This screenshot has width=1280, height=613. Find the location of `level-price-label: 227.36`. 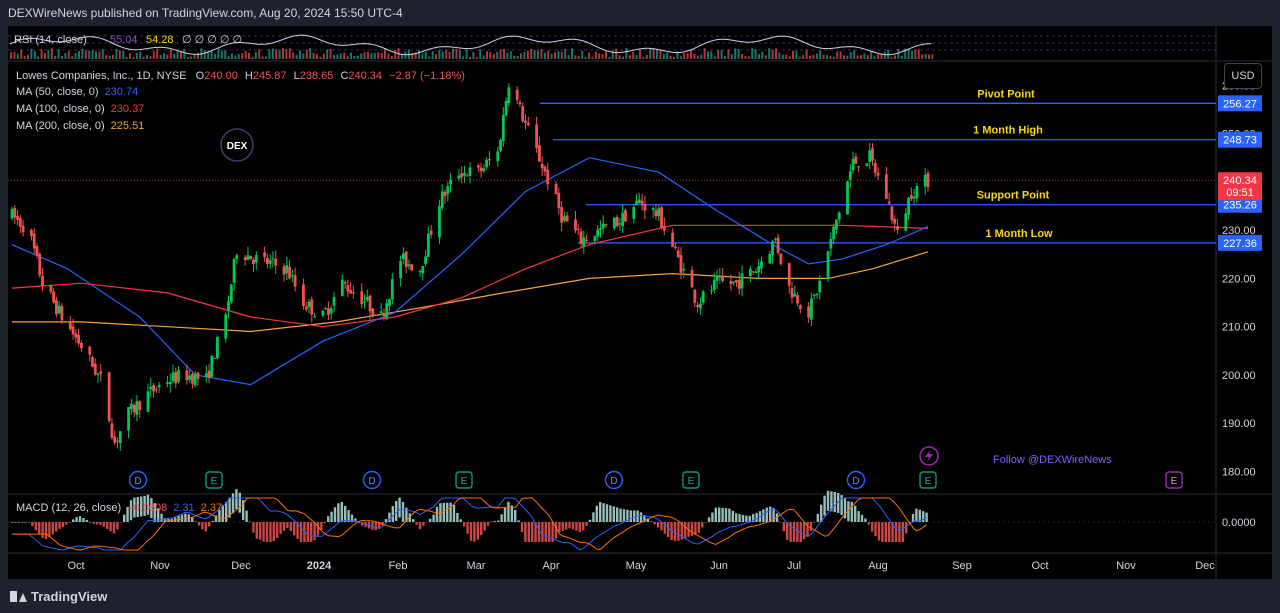

level-price-label: 227.36 is located at coordinates (1240, 244).